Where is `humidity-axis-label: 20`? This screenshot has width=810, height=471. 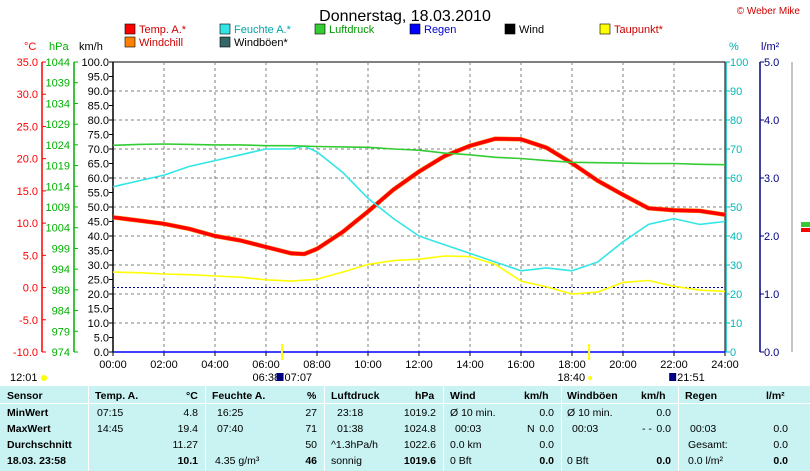
humidity-axis-label: 20 is located at coordinates (736, 295).